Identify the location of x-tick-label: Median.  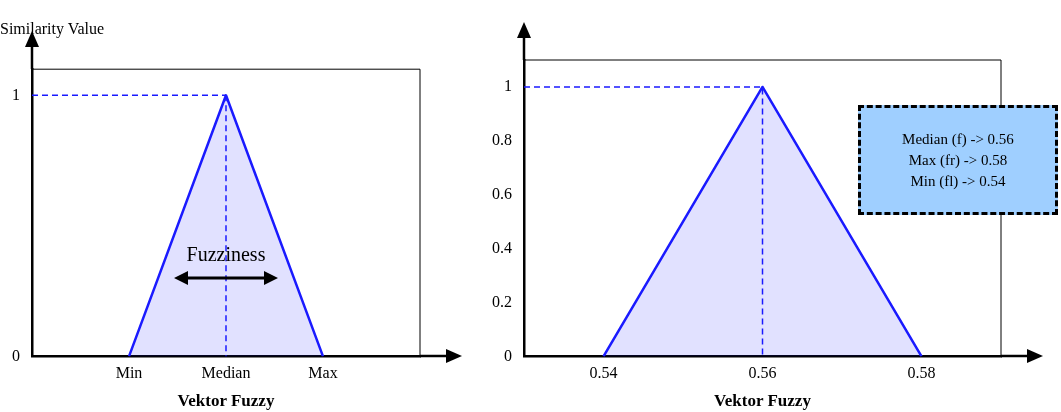
(226, 373).